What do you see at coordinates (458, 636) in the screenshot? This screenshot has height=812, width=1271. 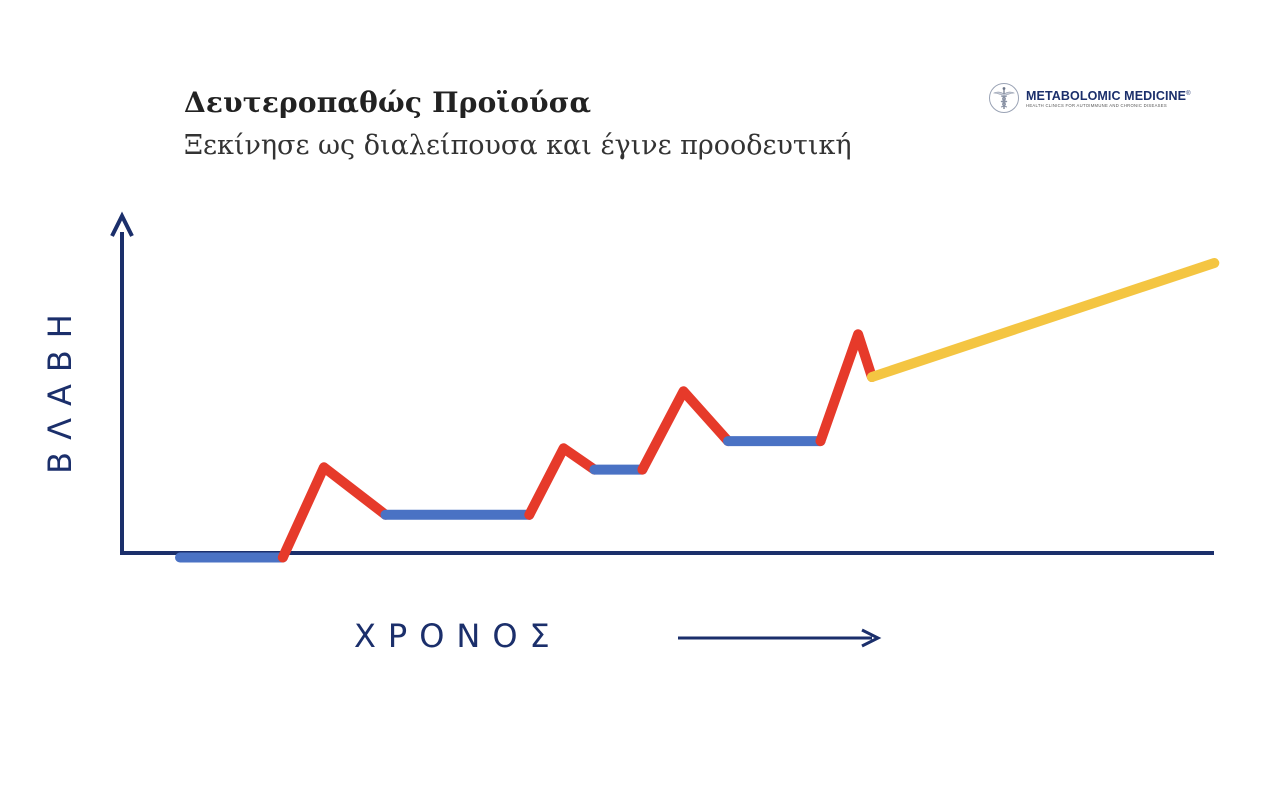 I see `x-axis-label: ΧΡΟΝΟΣ` at bounding box center [458, 636].